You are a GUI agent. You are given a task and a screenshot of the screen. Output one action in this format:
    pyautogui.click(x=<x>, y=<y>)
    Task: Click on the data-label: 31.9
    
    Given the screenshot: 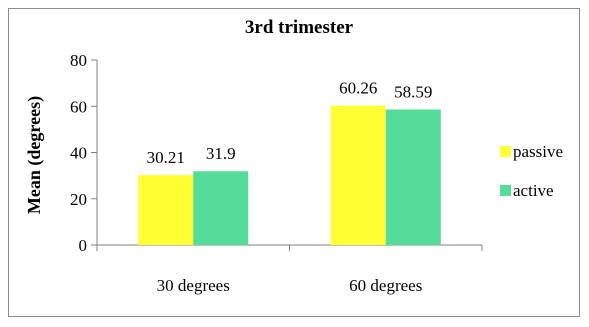 What is the action you would take?
    pyautogui.click(x=221, y=153)
    